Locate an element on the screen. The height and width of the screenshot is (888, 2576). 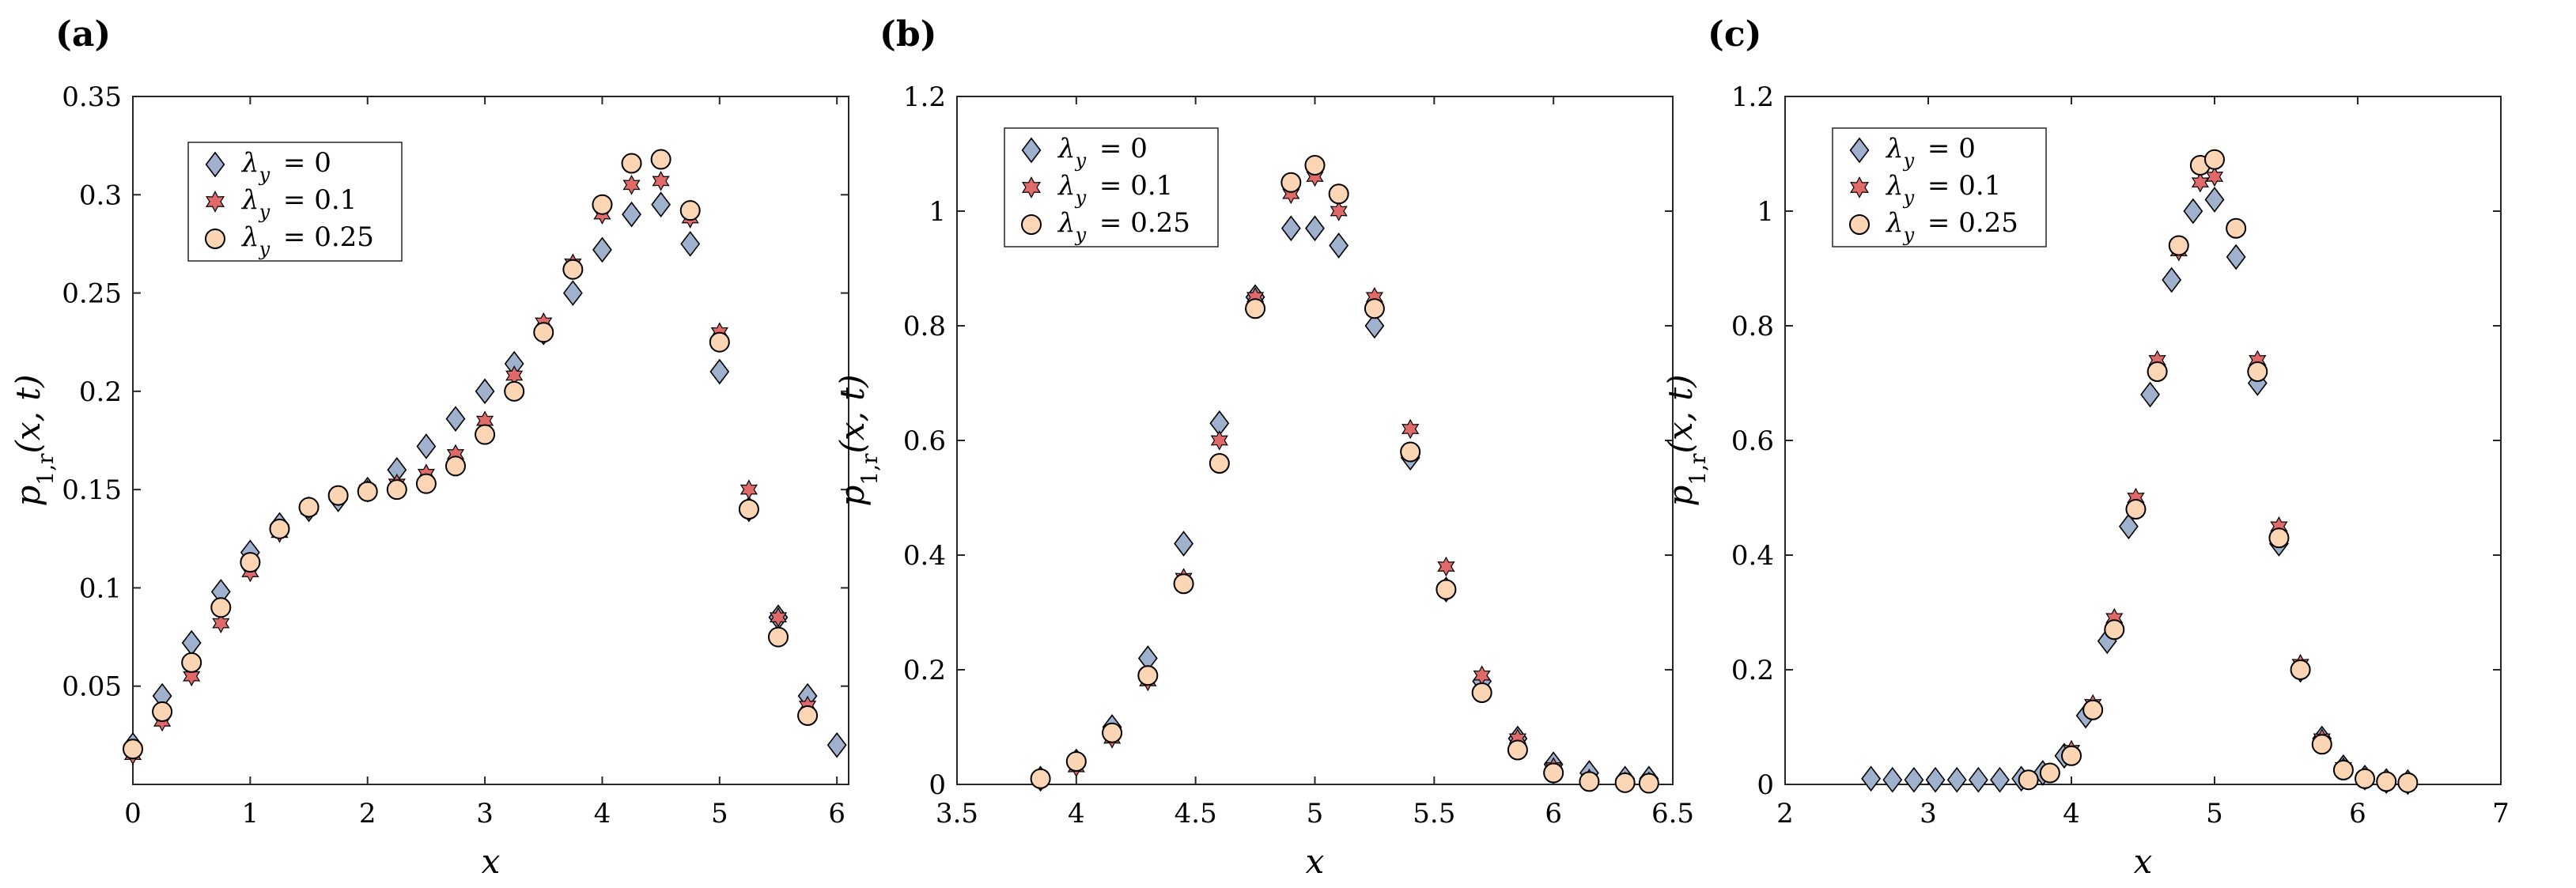
y-tick-label: 0.6 is located at coordinates (1752, 441).